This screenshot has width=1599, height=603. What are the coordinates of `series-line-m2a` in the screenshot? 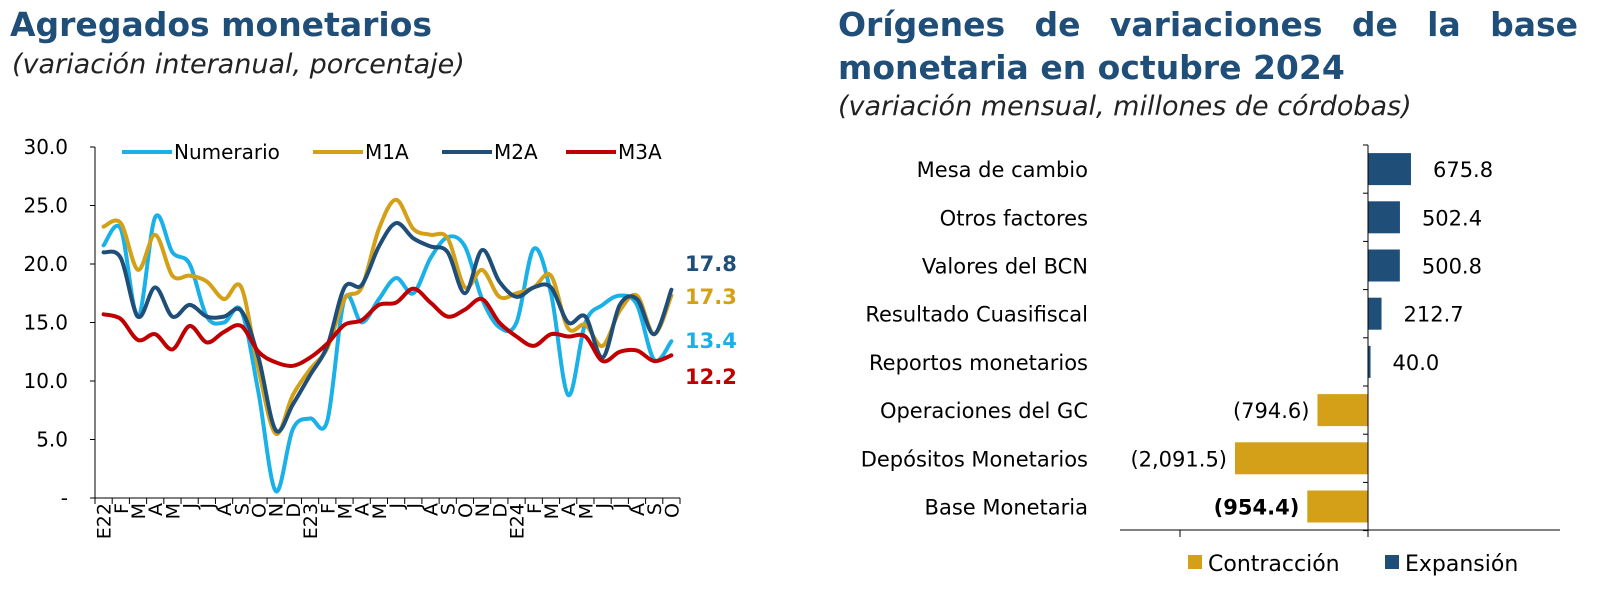 It's located at (387, 327).